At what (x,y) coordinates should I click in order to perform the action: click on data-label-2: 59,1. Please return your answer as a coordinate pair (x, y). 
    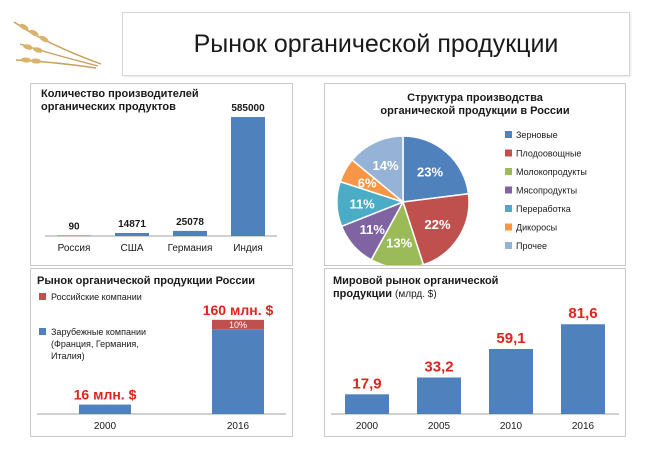
    Looking at the image, I should click on (510, 338).